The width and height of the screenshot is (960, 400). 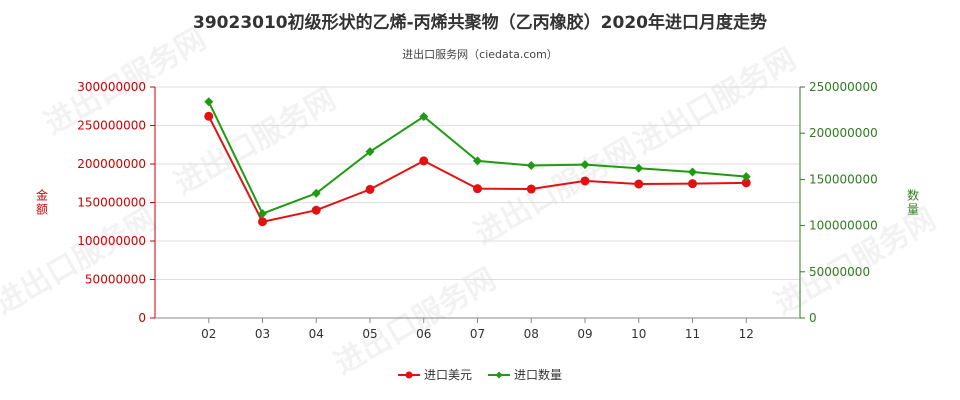 I want to click on chart-subtitle: 进出口服务网（ciedata.com）, so click(x=480, y=54).